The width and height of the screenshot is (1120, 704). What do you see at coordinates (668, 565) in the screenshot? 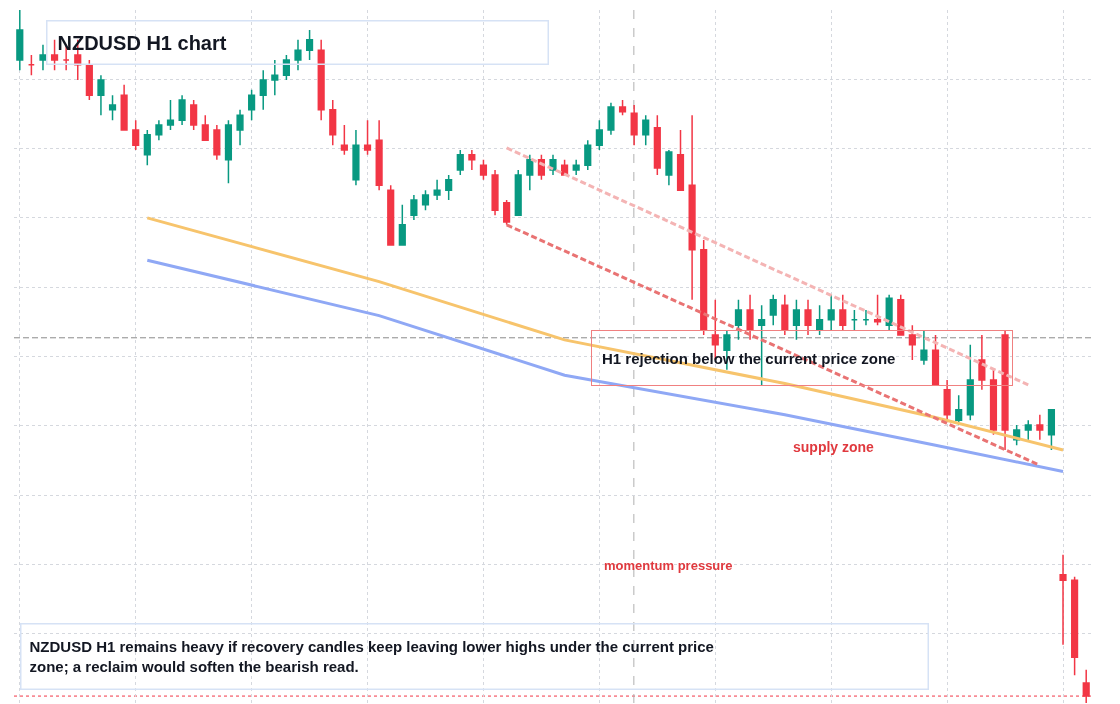
I see `annotation: momentum pressure` at bounding box center [668, 565].